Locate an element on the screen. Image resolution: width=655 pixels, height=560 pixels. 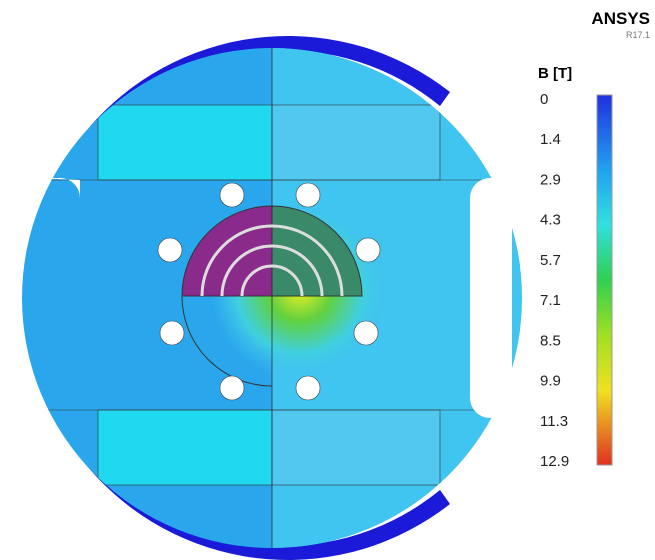
legend-label: 4.3 is located at coordinates (550, 220).